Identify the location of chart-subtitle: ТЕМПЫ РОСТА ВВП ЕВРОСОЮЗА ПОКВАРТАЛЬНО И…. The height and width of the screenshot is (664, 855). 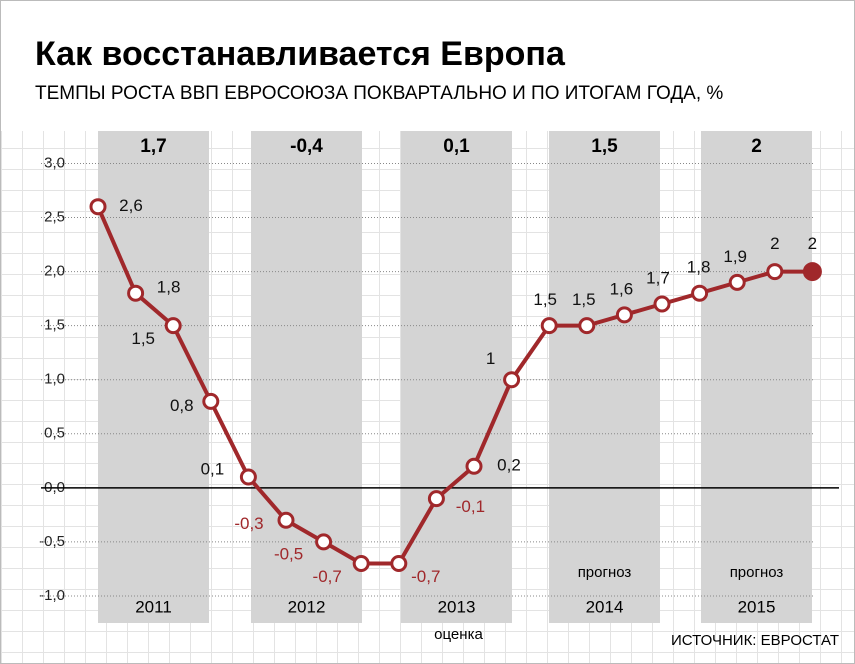
(379, 93).